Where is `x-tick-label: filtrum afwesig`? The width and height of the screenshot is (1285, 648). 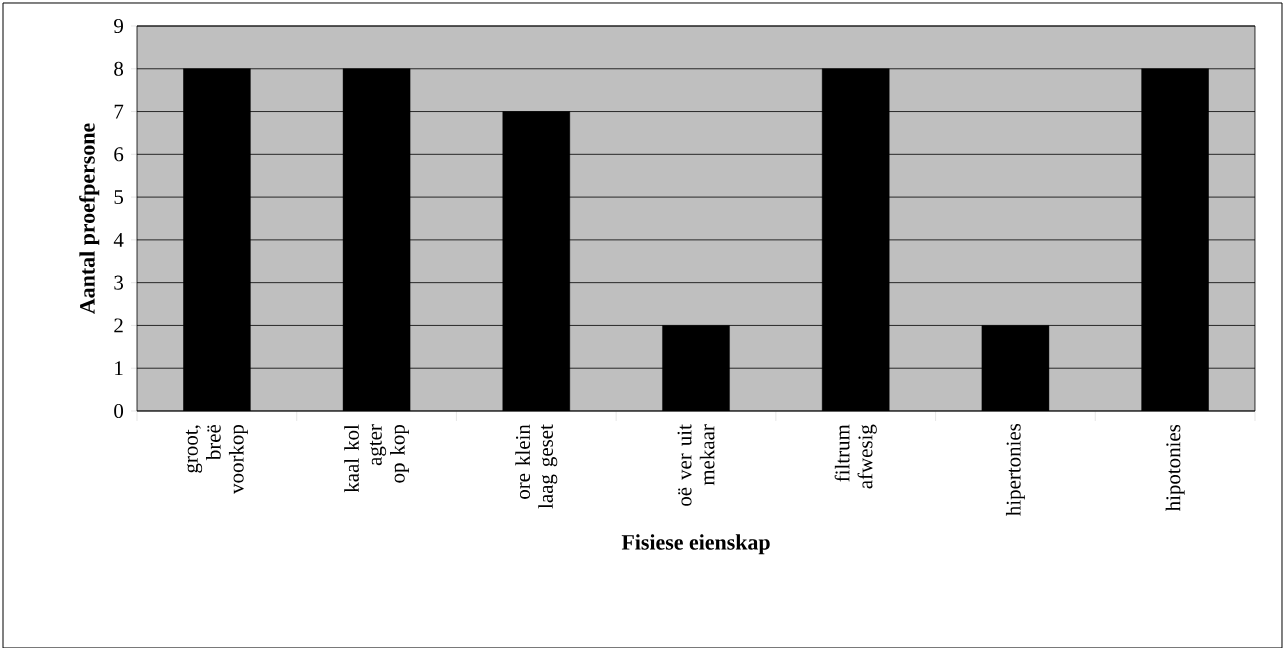
x-tick-label: filtrum afwesig is located at coordinates (855, 456).